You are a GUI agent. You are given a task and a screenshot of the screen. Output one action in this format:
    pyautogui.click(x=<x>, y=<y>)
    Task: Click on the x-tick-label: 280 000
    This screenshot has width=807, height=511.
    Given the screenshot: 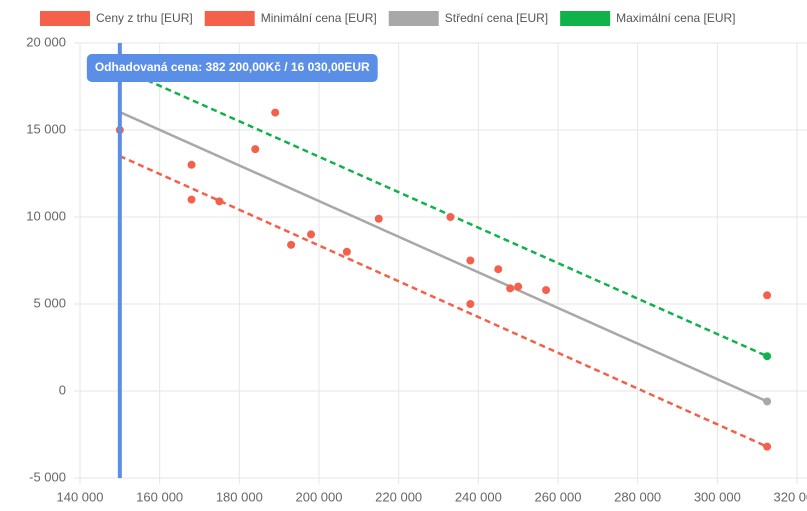 What is the action you would take?
    pyautogui.click(x=637, y=496)
    